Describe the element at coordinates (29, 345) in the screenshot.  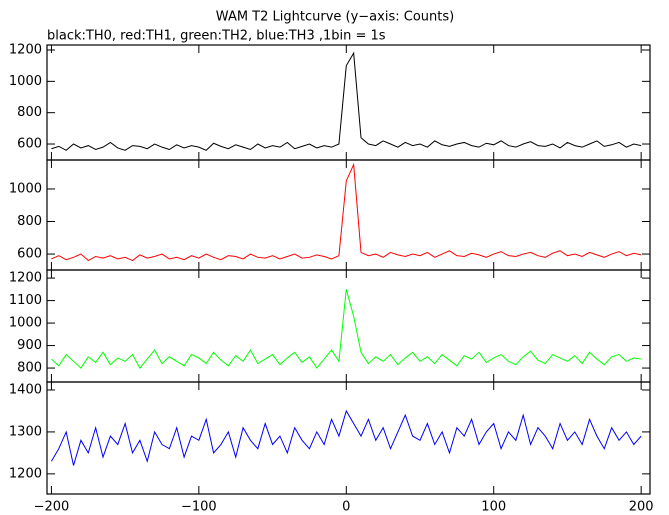
I see `y-tick-label: 900` at that location.